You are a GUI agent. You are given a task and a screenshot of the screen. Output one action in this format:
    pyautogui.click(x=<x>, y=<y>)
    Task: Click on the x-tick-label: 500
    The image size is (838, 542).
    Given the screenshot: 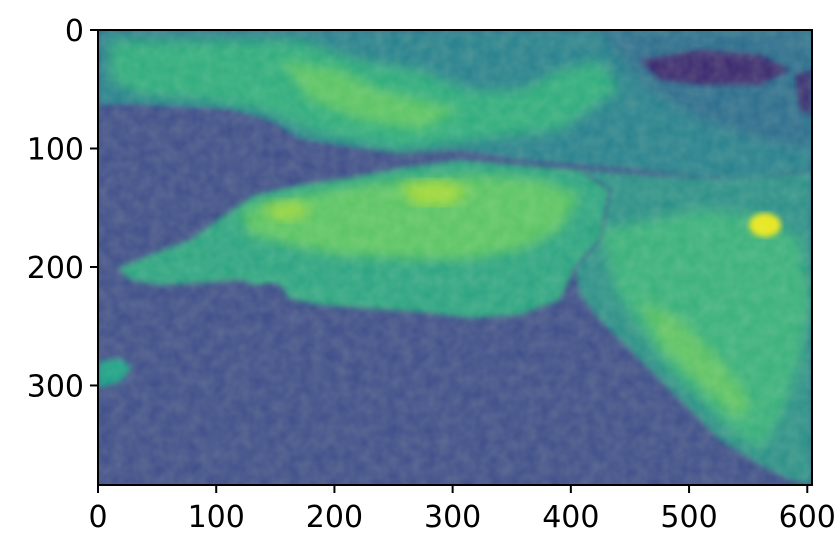 What is the action you would take?
    pyautogui.click(x=688, y=517)
    